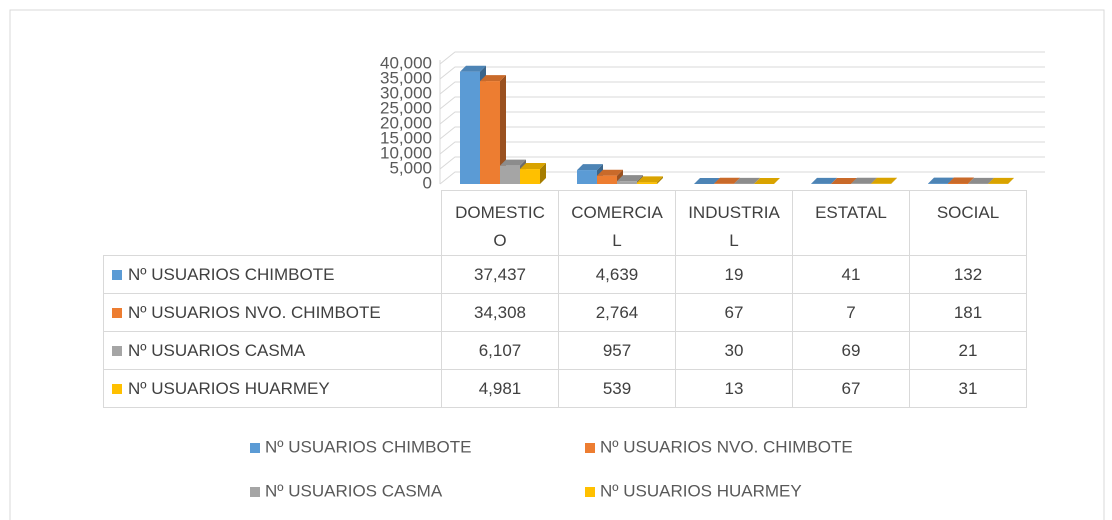 The height and width of the screenshot is (520, 1112). Describe the element at coordinates (734, 274) in the screenshot. I see `table-value: 19` at that location.